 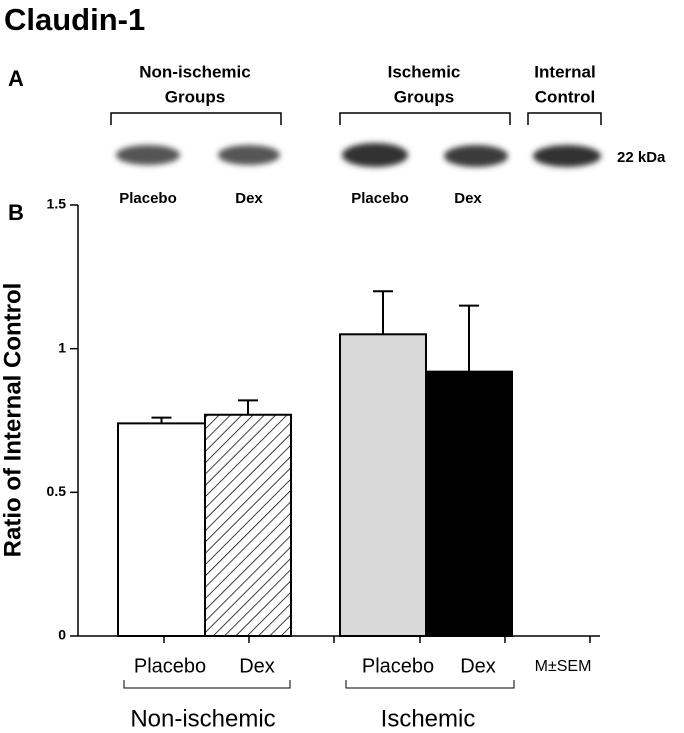 What do you see at coordinates (16, 78) in the screenshot?
I see `panel-label: A` at bounding box center [16, 78].